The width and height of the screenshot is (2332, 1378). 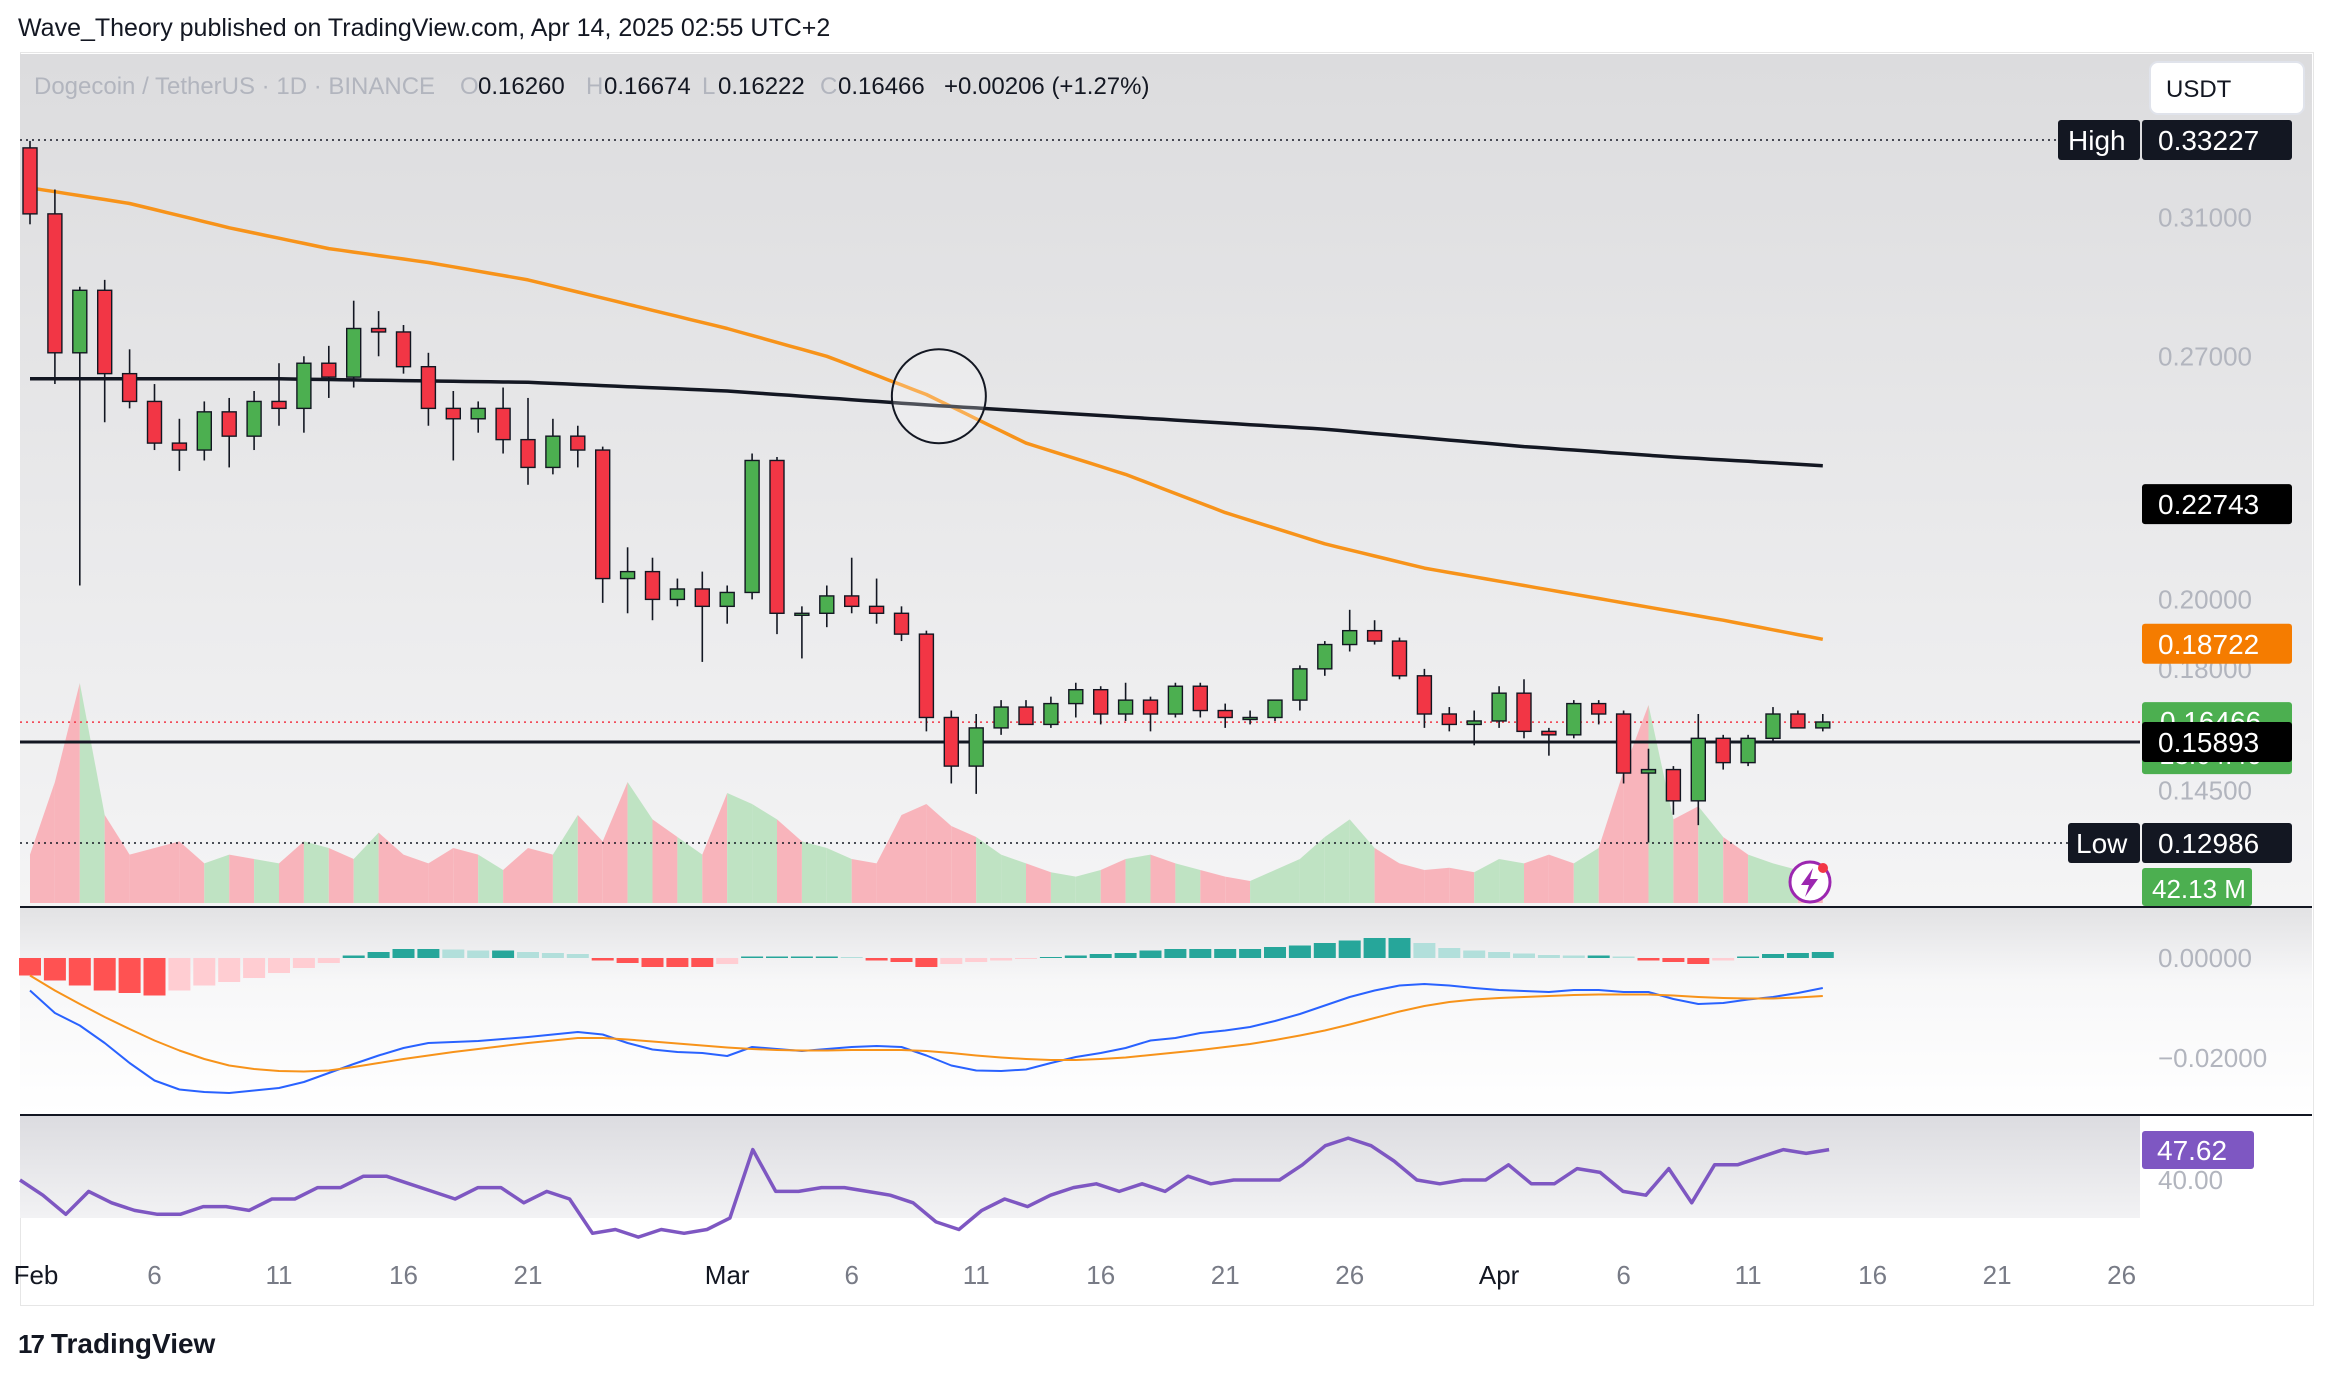 What do you see at coordinates (2205, 217) in the screenshot?
I see `price-axis-tick: 0.31000` at bounding box center [2205, 217].